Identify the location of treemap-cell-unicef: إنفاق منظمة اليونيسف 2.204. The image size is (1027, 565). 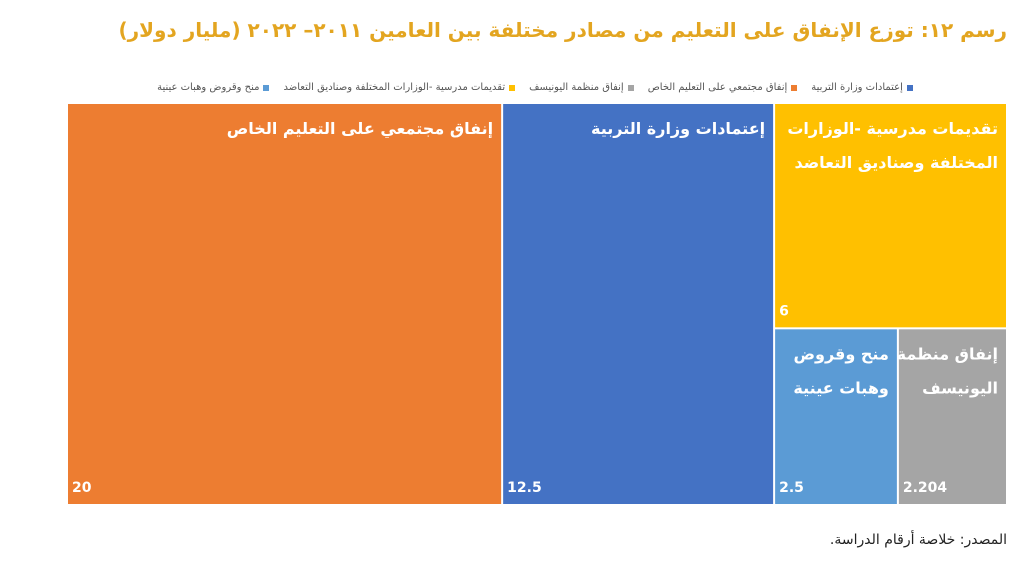
(951, 416).